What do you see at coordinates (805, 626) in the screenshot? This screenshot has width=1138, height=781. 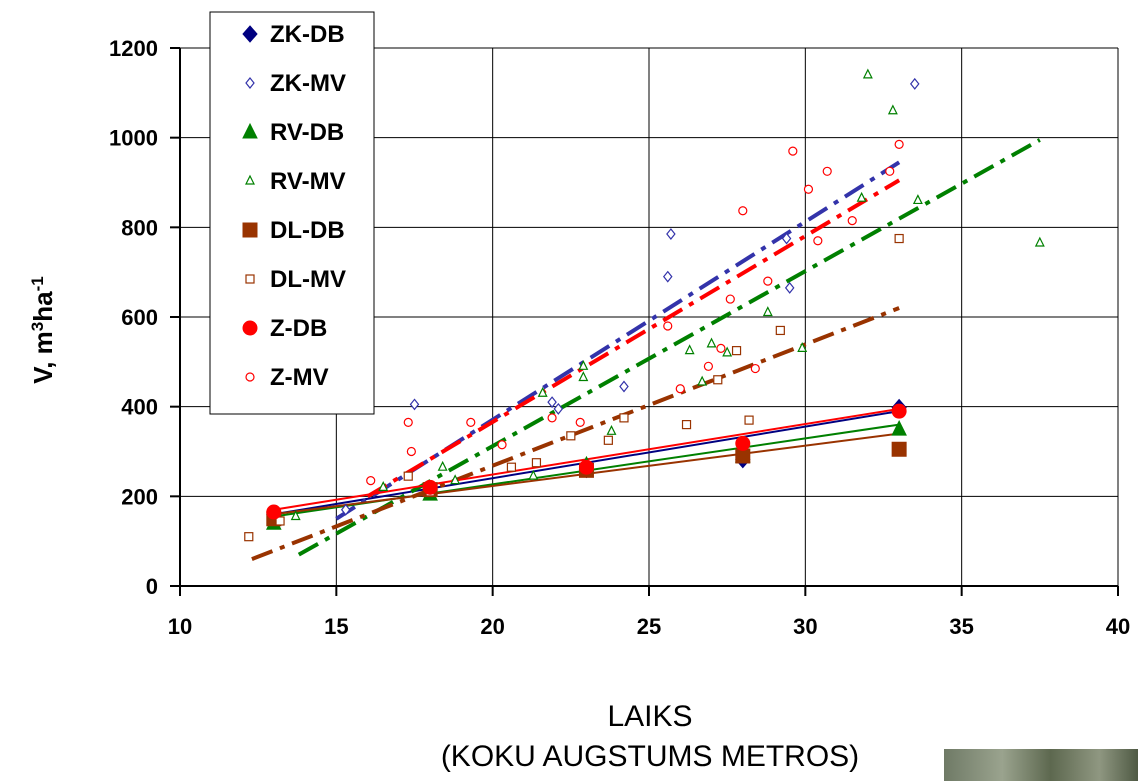 I see `x-tick-label: 30` at bounding box center [805, 626].